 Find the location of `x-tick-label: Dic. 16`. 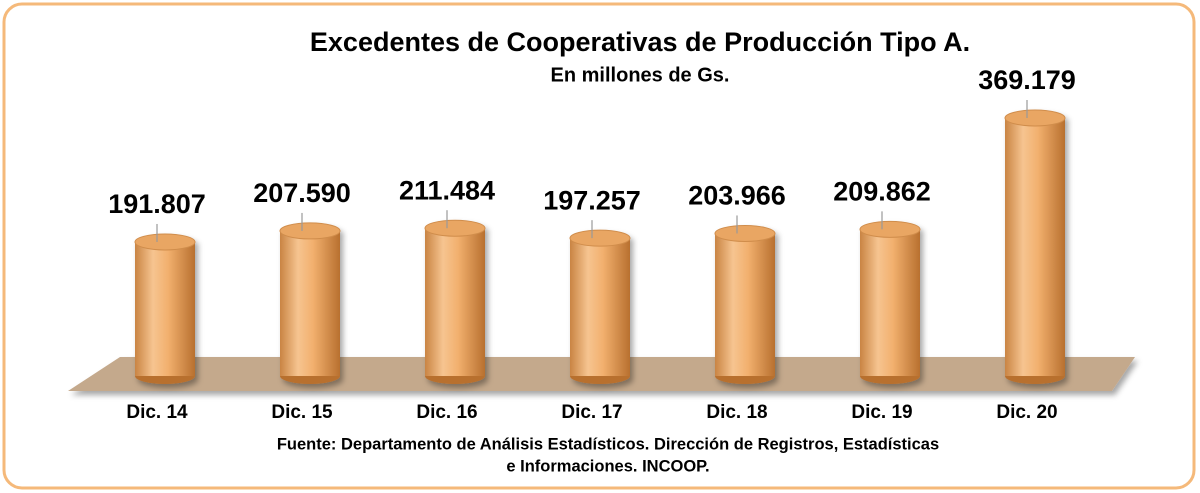

x-tick-label: Dic. 16 is located at coordinates (446, 412).